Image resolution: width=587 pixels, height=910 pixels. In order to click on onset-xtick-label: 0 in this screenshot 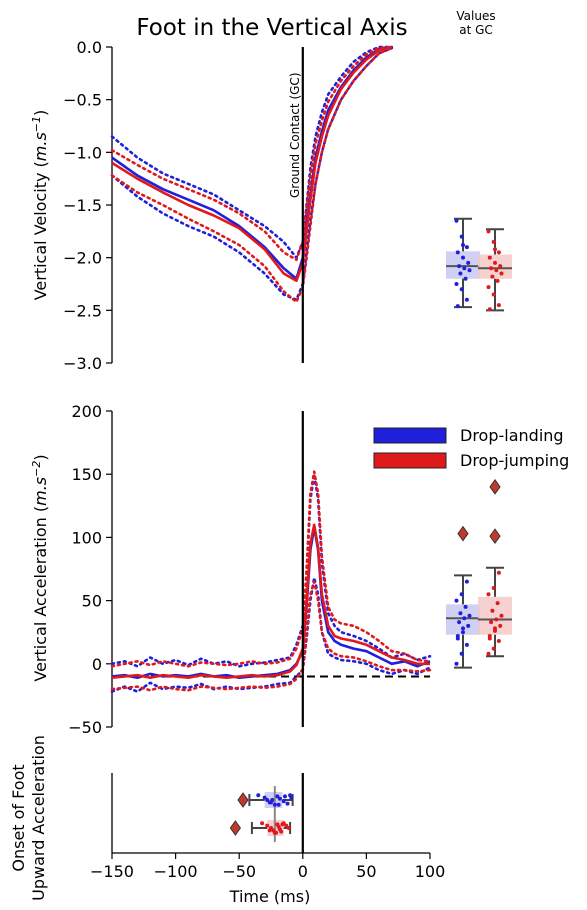, I will do `click(303, 871)`.